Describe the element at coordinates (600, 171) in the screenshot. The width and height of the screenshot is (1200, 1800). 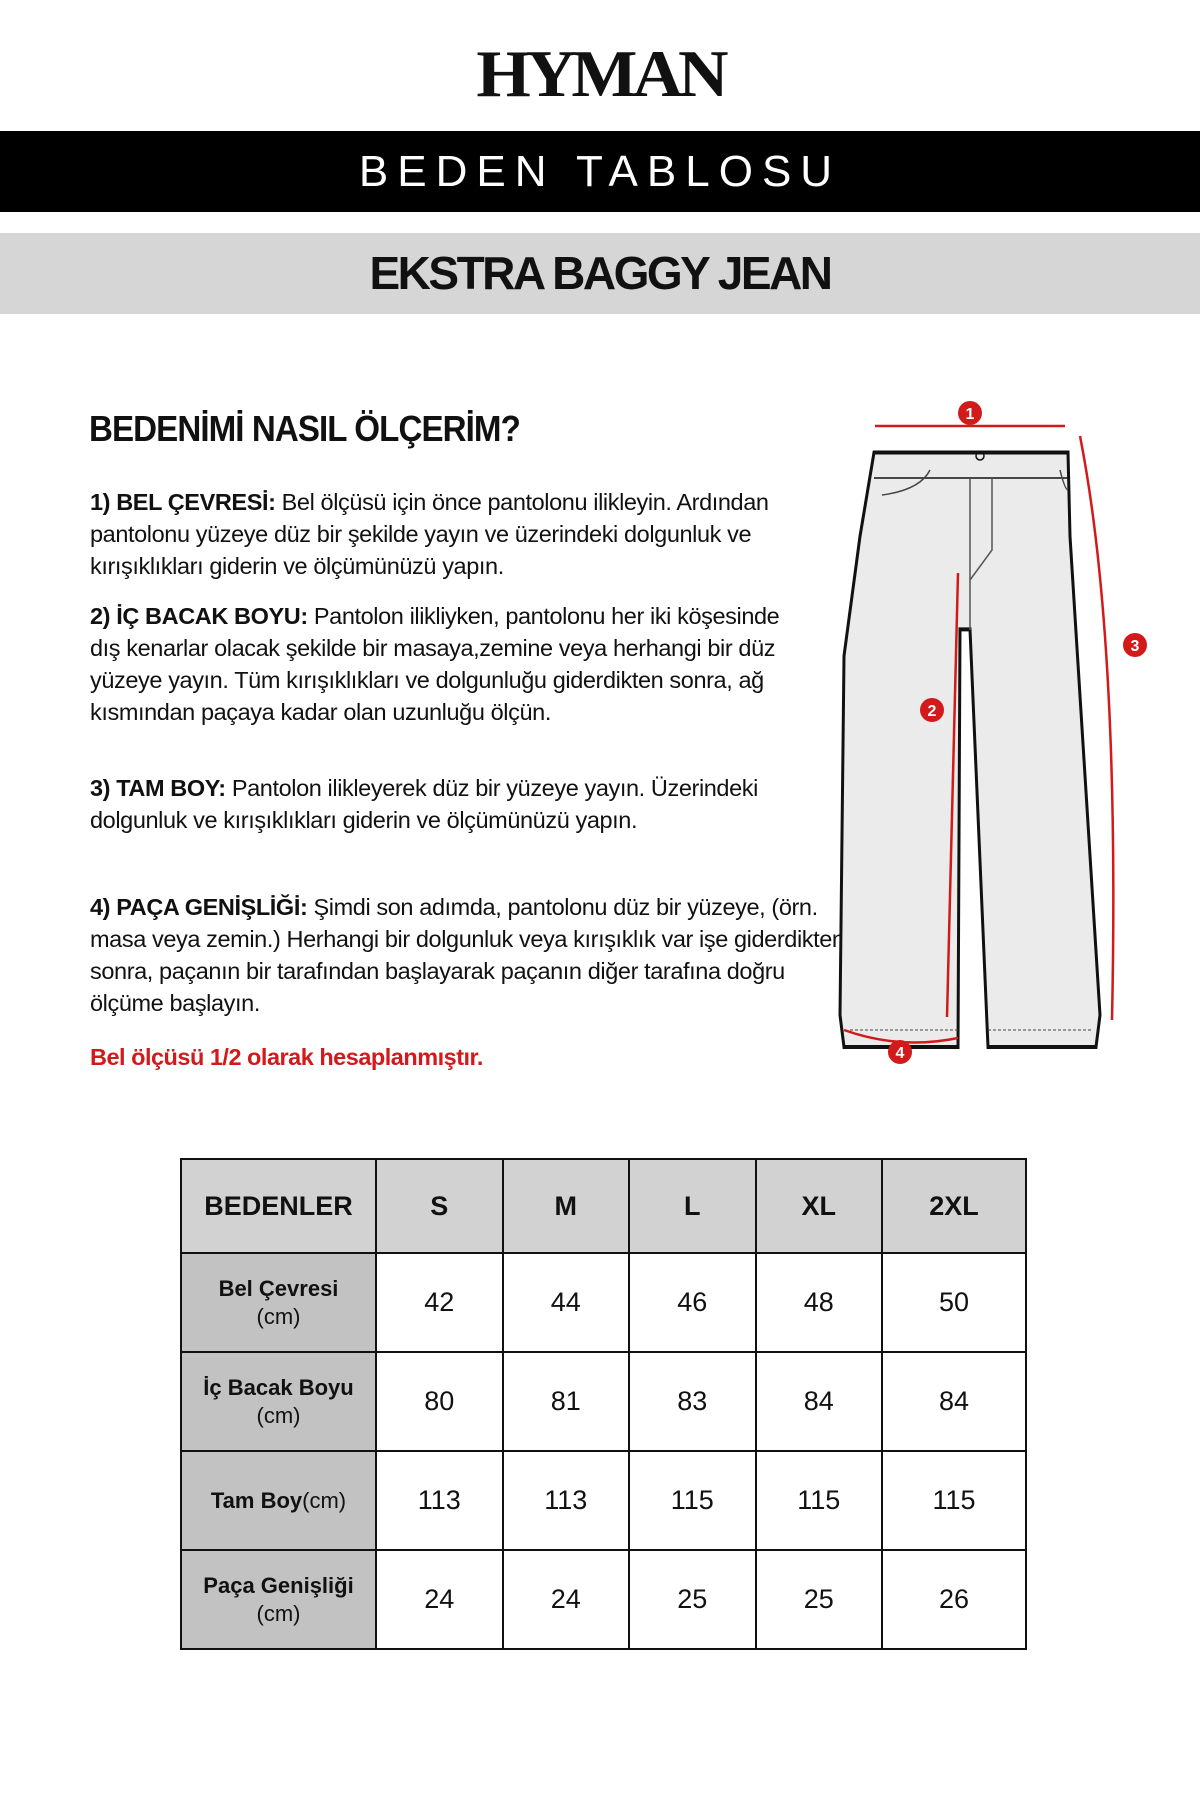
I see `banner-title: BEDEN TABLOSU` at that location.